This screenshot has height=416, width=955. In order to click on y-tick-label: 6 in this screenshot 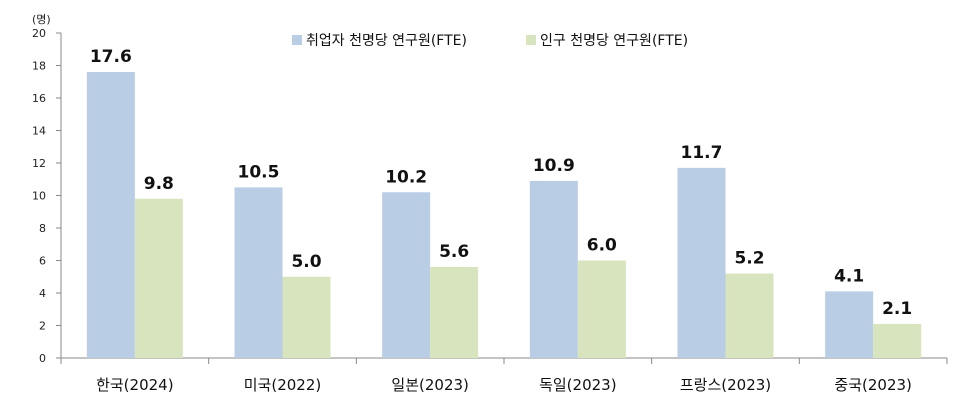, I will do `click(42, 261)`.